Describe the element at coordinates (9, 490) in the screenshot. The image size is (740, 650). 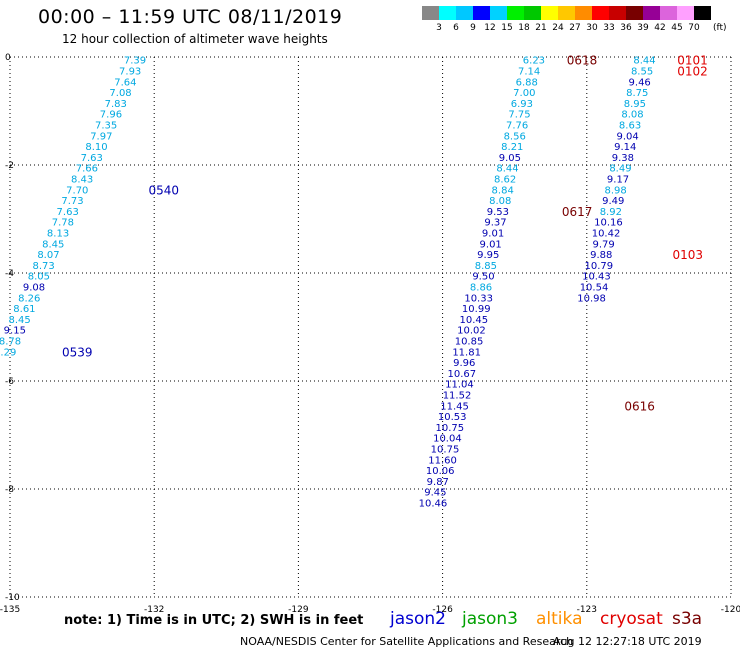
I see `lat-tick-label: -8` at that location.